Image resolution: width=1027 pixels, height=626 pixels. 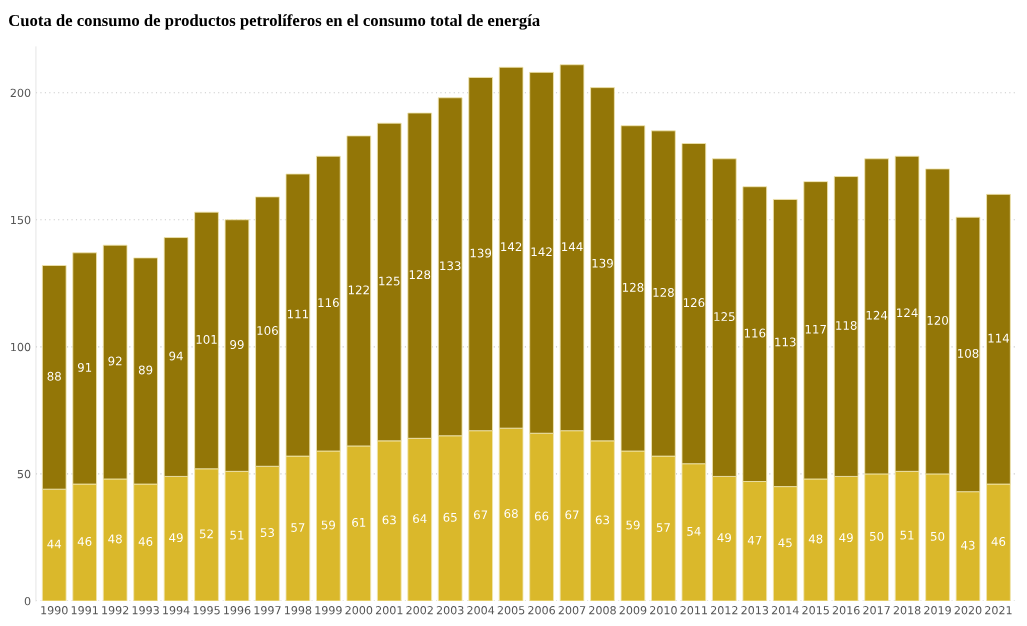 What do you see at coordinates (298, 610) in the screenshot?
I see `x-tick-label: 1998` at bounding box center [298, 610].